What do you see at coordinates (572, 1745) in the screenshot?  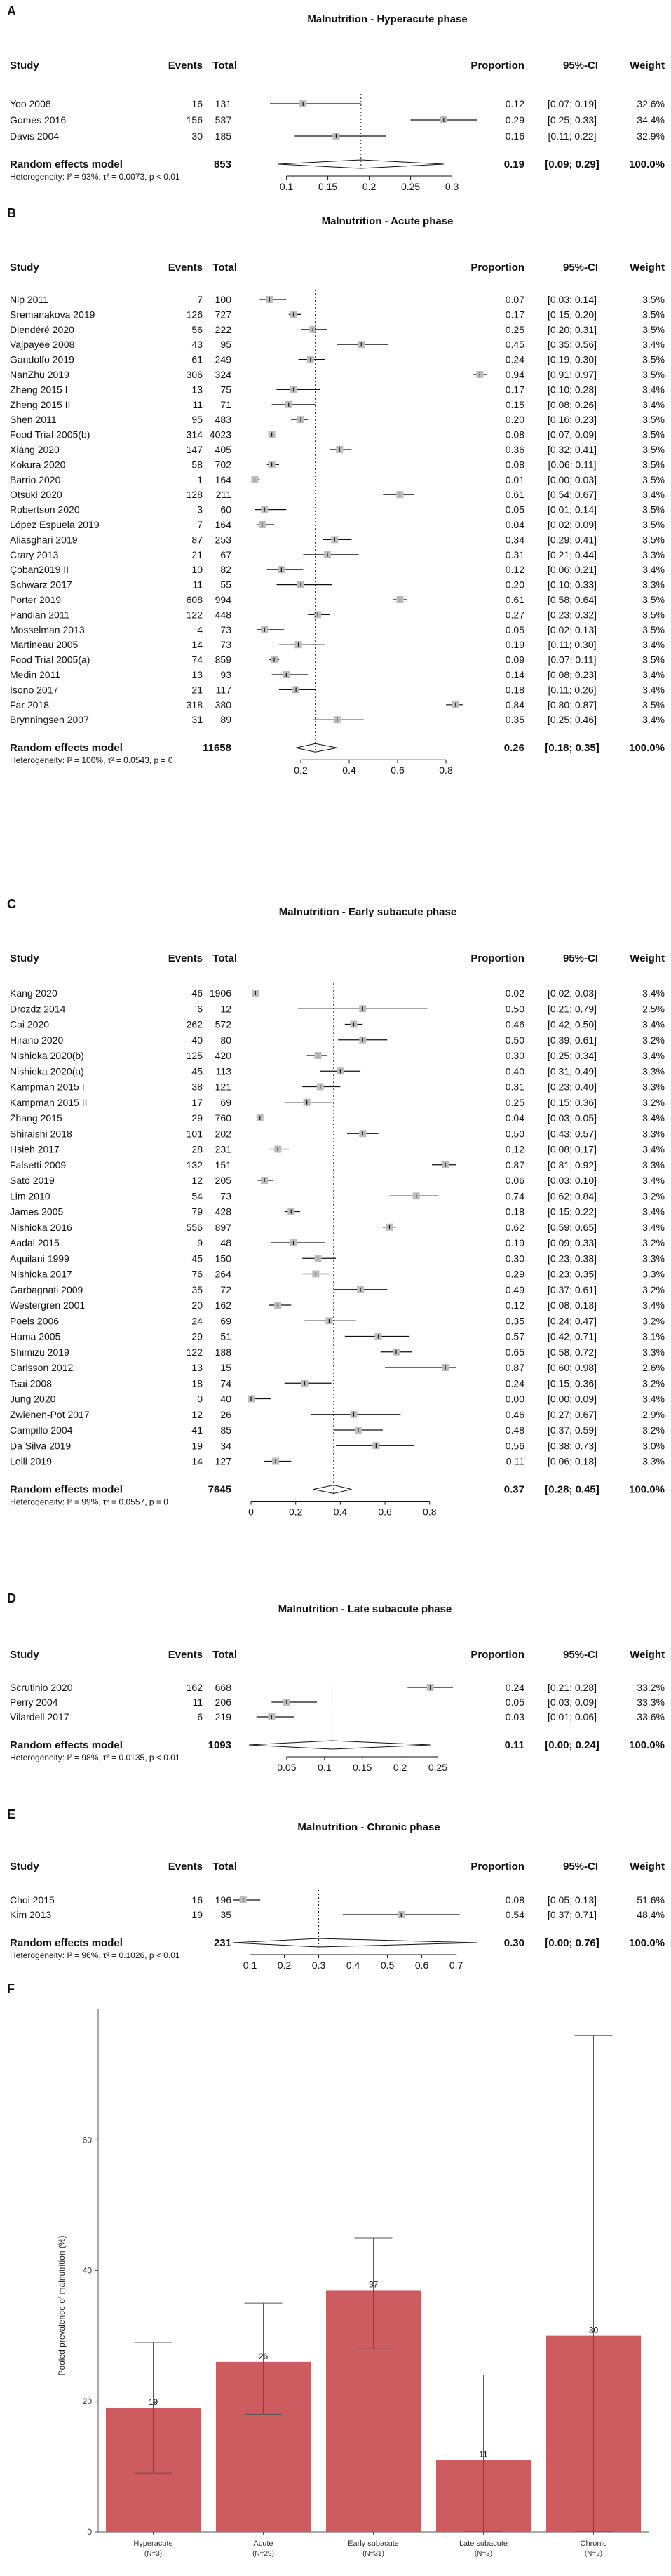 I see `pooled-ci: [0.00; 0.24]` at bounding box center [572, 1745].